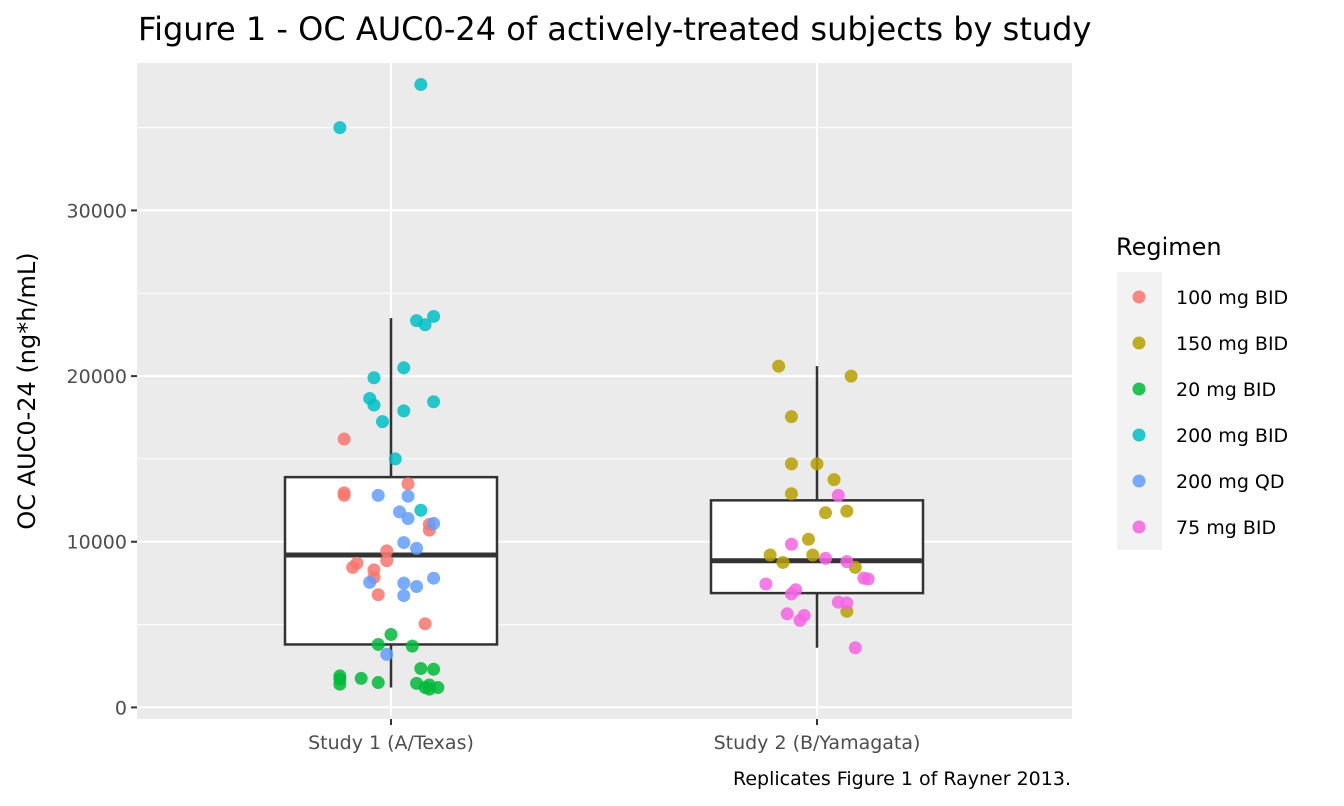  I want to click on legend-label: 75 mg BID, so click(1226, 528).